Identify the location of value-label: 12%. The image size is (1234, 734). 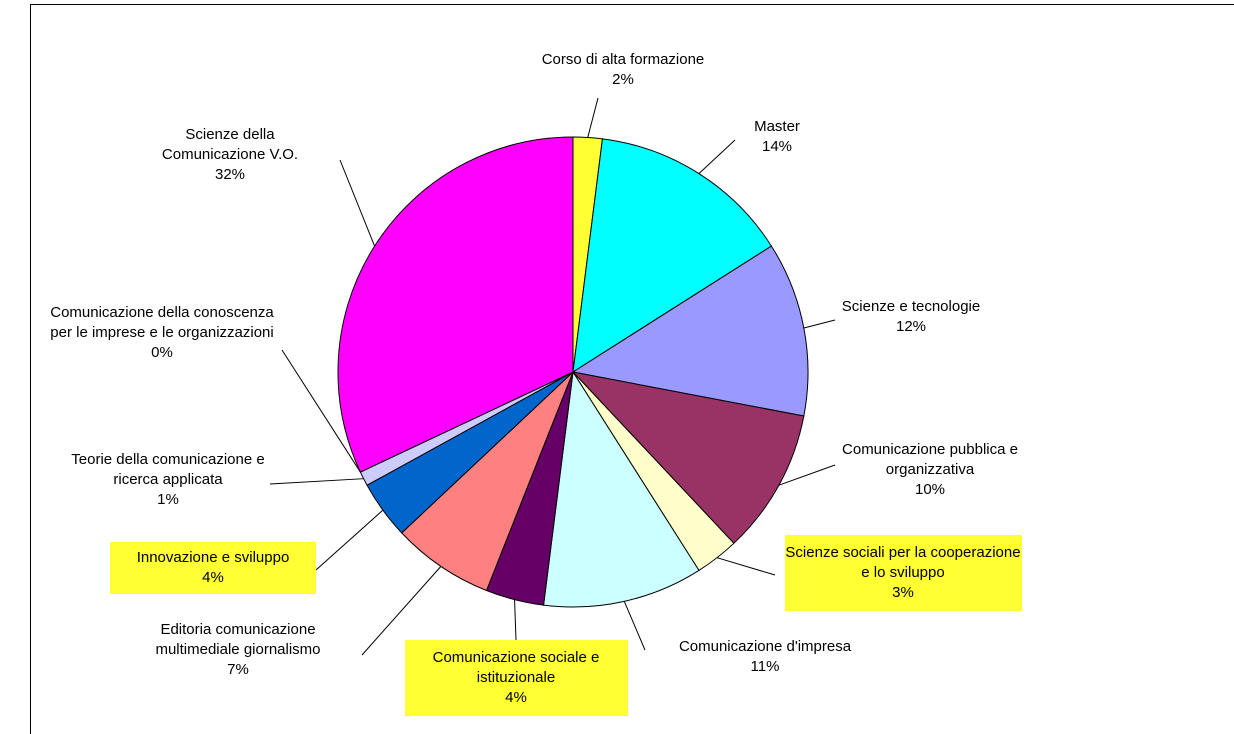
(911, 326).